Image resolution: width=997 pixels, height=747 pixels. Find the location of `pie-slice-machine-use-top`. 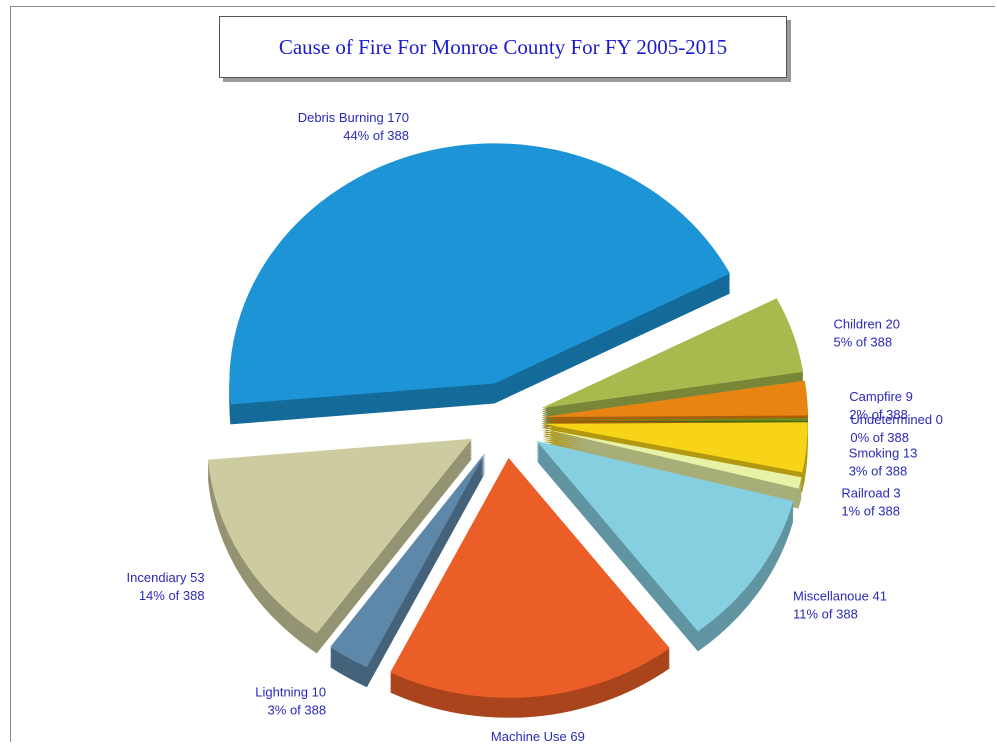

pie-slice-machine-use-top is located at coordinates (530, 577).